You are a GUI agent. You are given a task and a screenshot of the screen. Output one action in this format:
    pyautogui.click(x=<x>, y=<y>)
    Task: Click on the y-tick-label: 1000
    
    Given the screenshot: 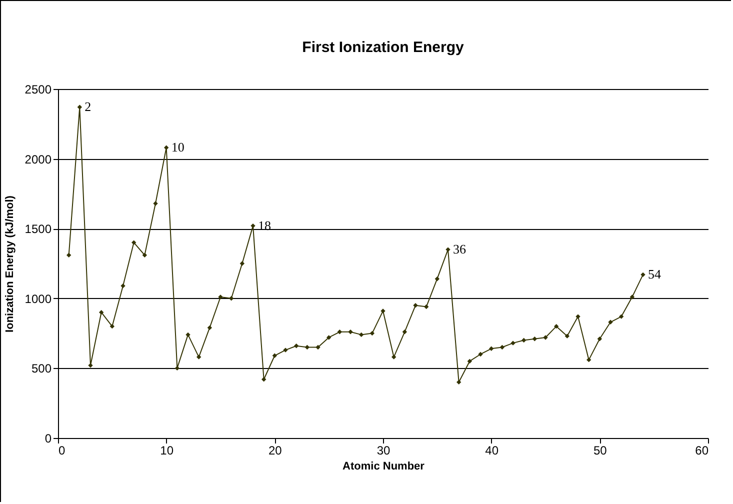 What is the action you would take?
    pyautogui.click(x=38, y=299)
    